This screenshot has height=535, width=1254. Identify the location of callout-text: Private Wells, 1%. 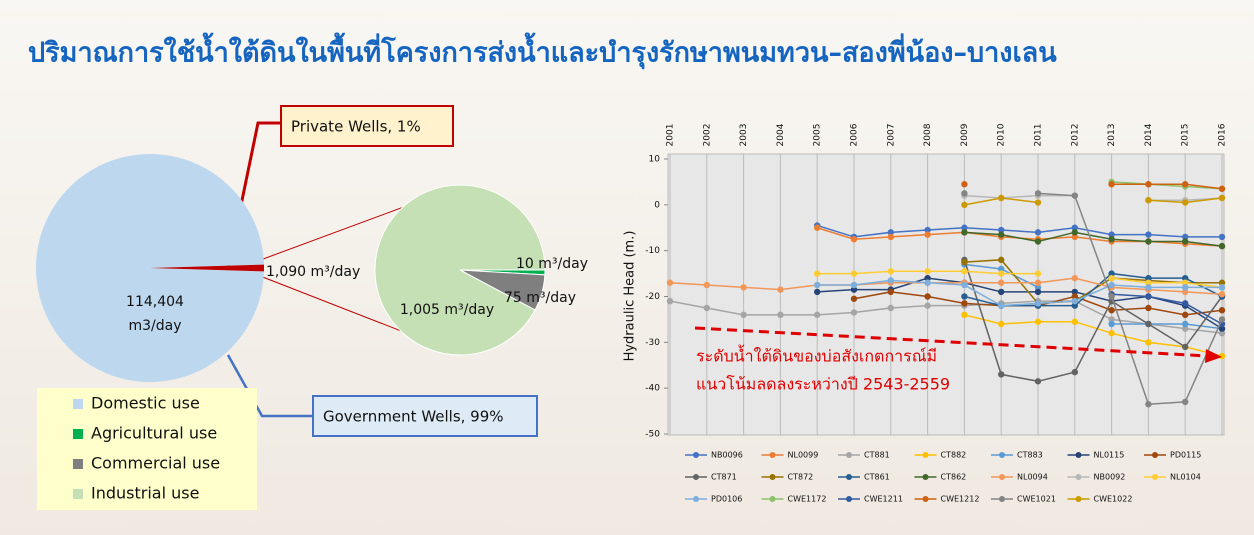
(356, 127).